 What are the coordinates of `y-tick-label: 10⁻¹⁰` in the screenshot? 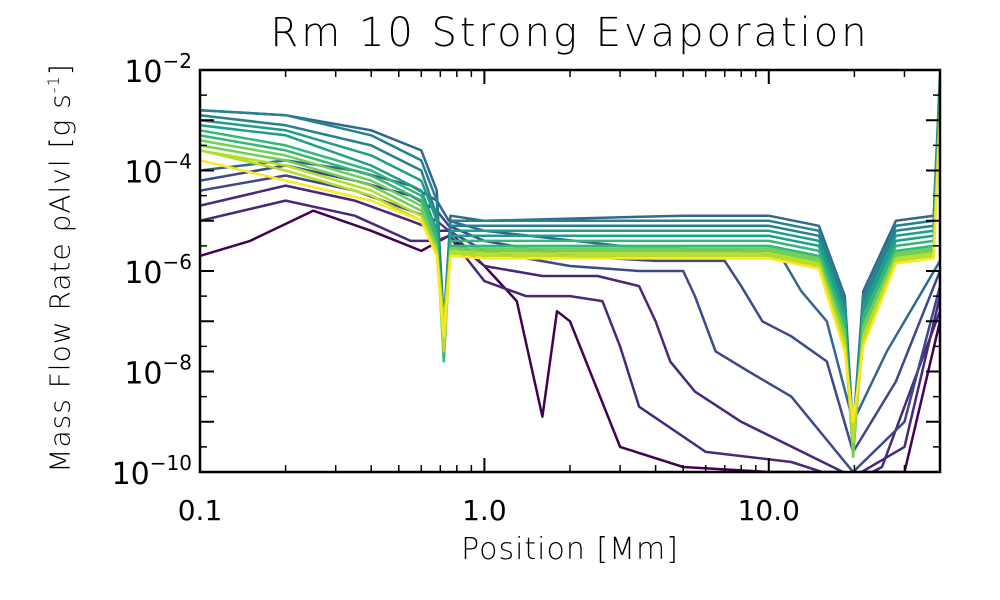 It's located at (152, 471).